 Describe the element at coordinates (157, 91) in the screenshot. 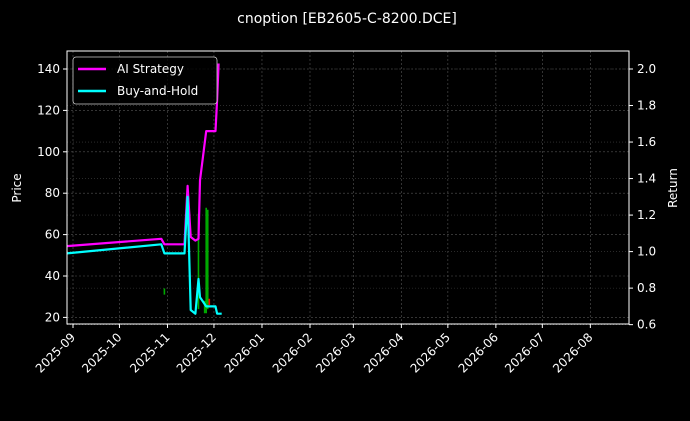

I see `legend-label-buy-and-hold: Buy-and-Hold` at that location.